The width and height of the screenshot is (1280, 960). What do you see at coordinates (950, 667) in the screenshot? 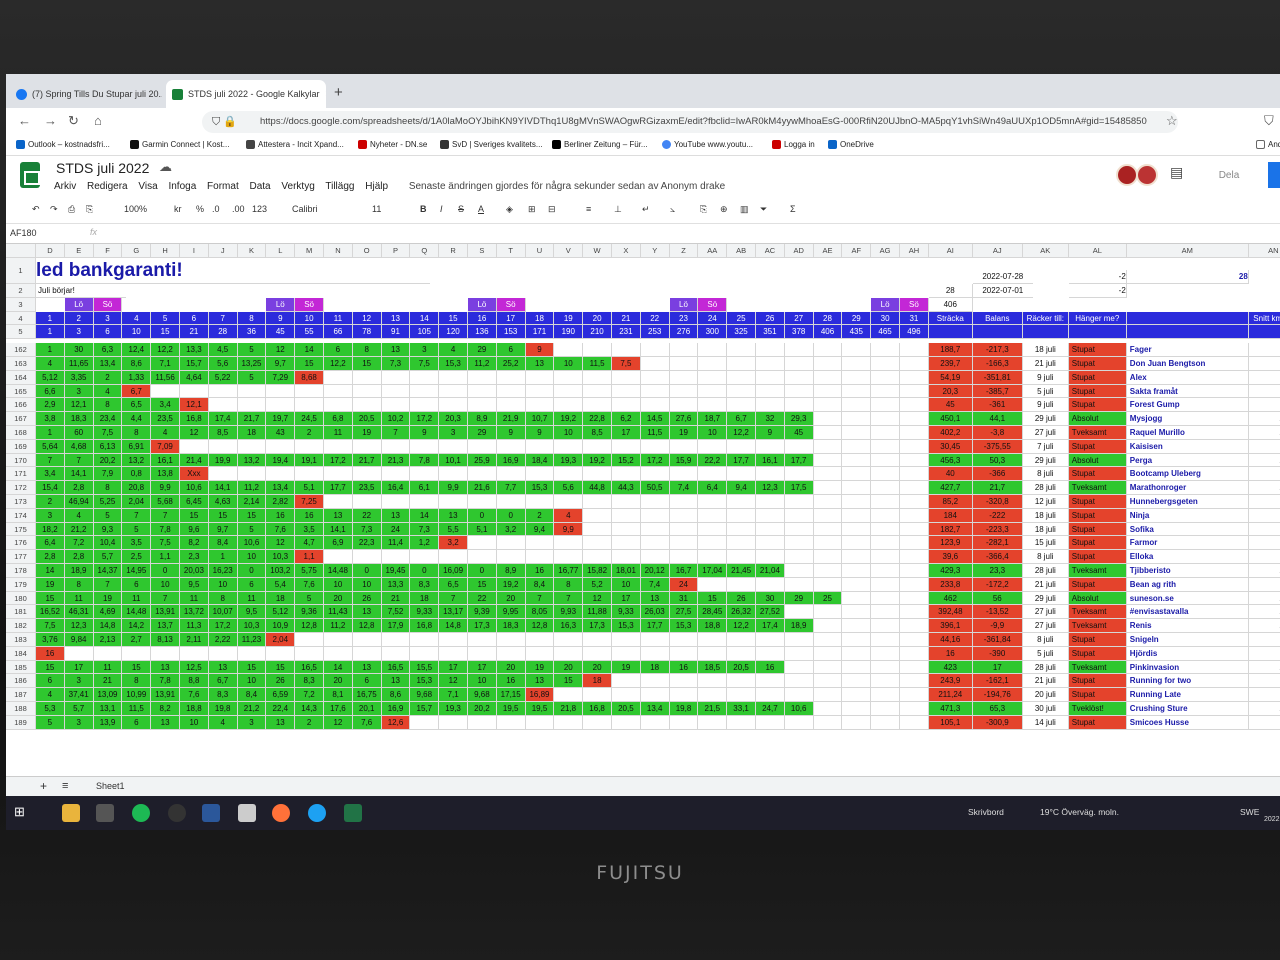
I see `stracka-cell: 423` at bounding box center [950, 667].